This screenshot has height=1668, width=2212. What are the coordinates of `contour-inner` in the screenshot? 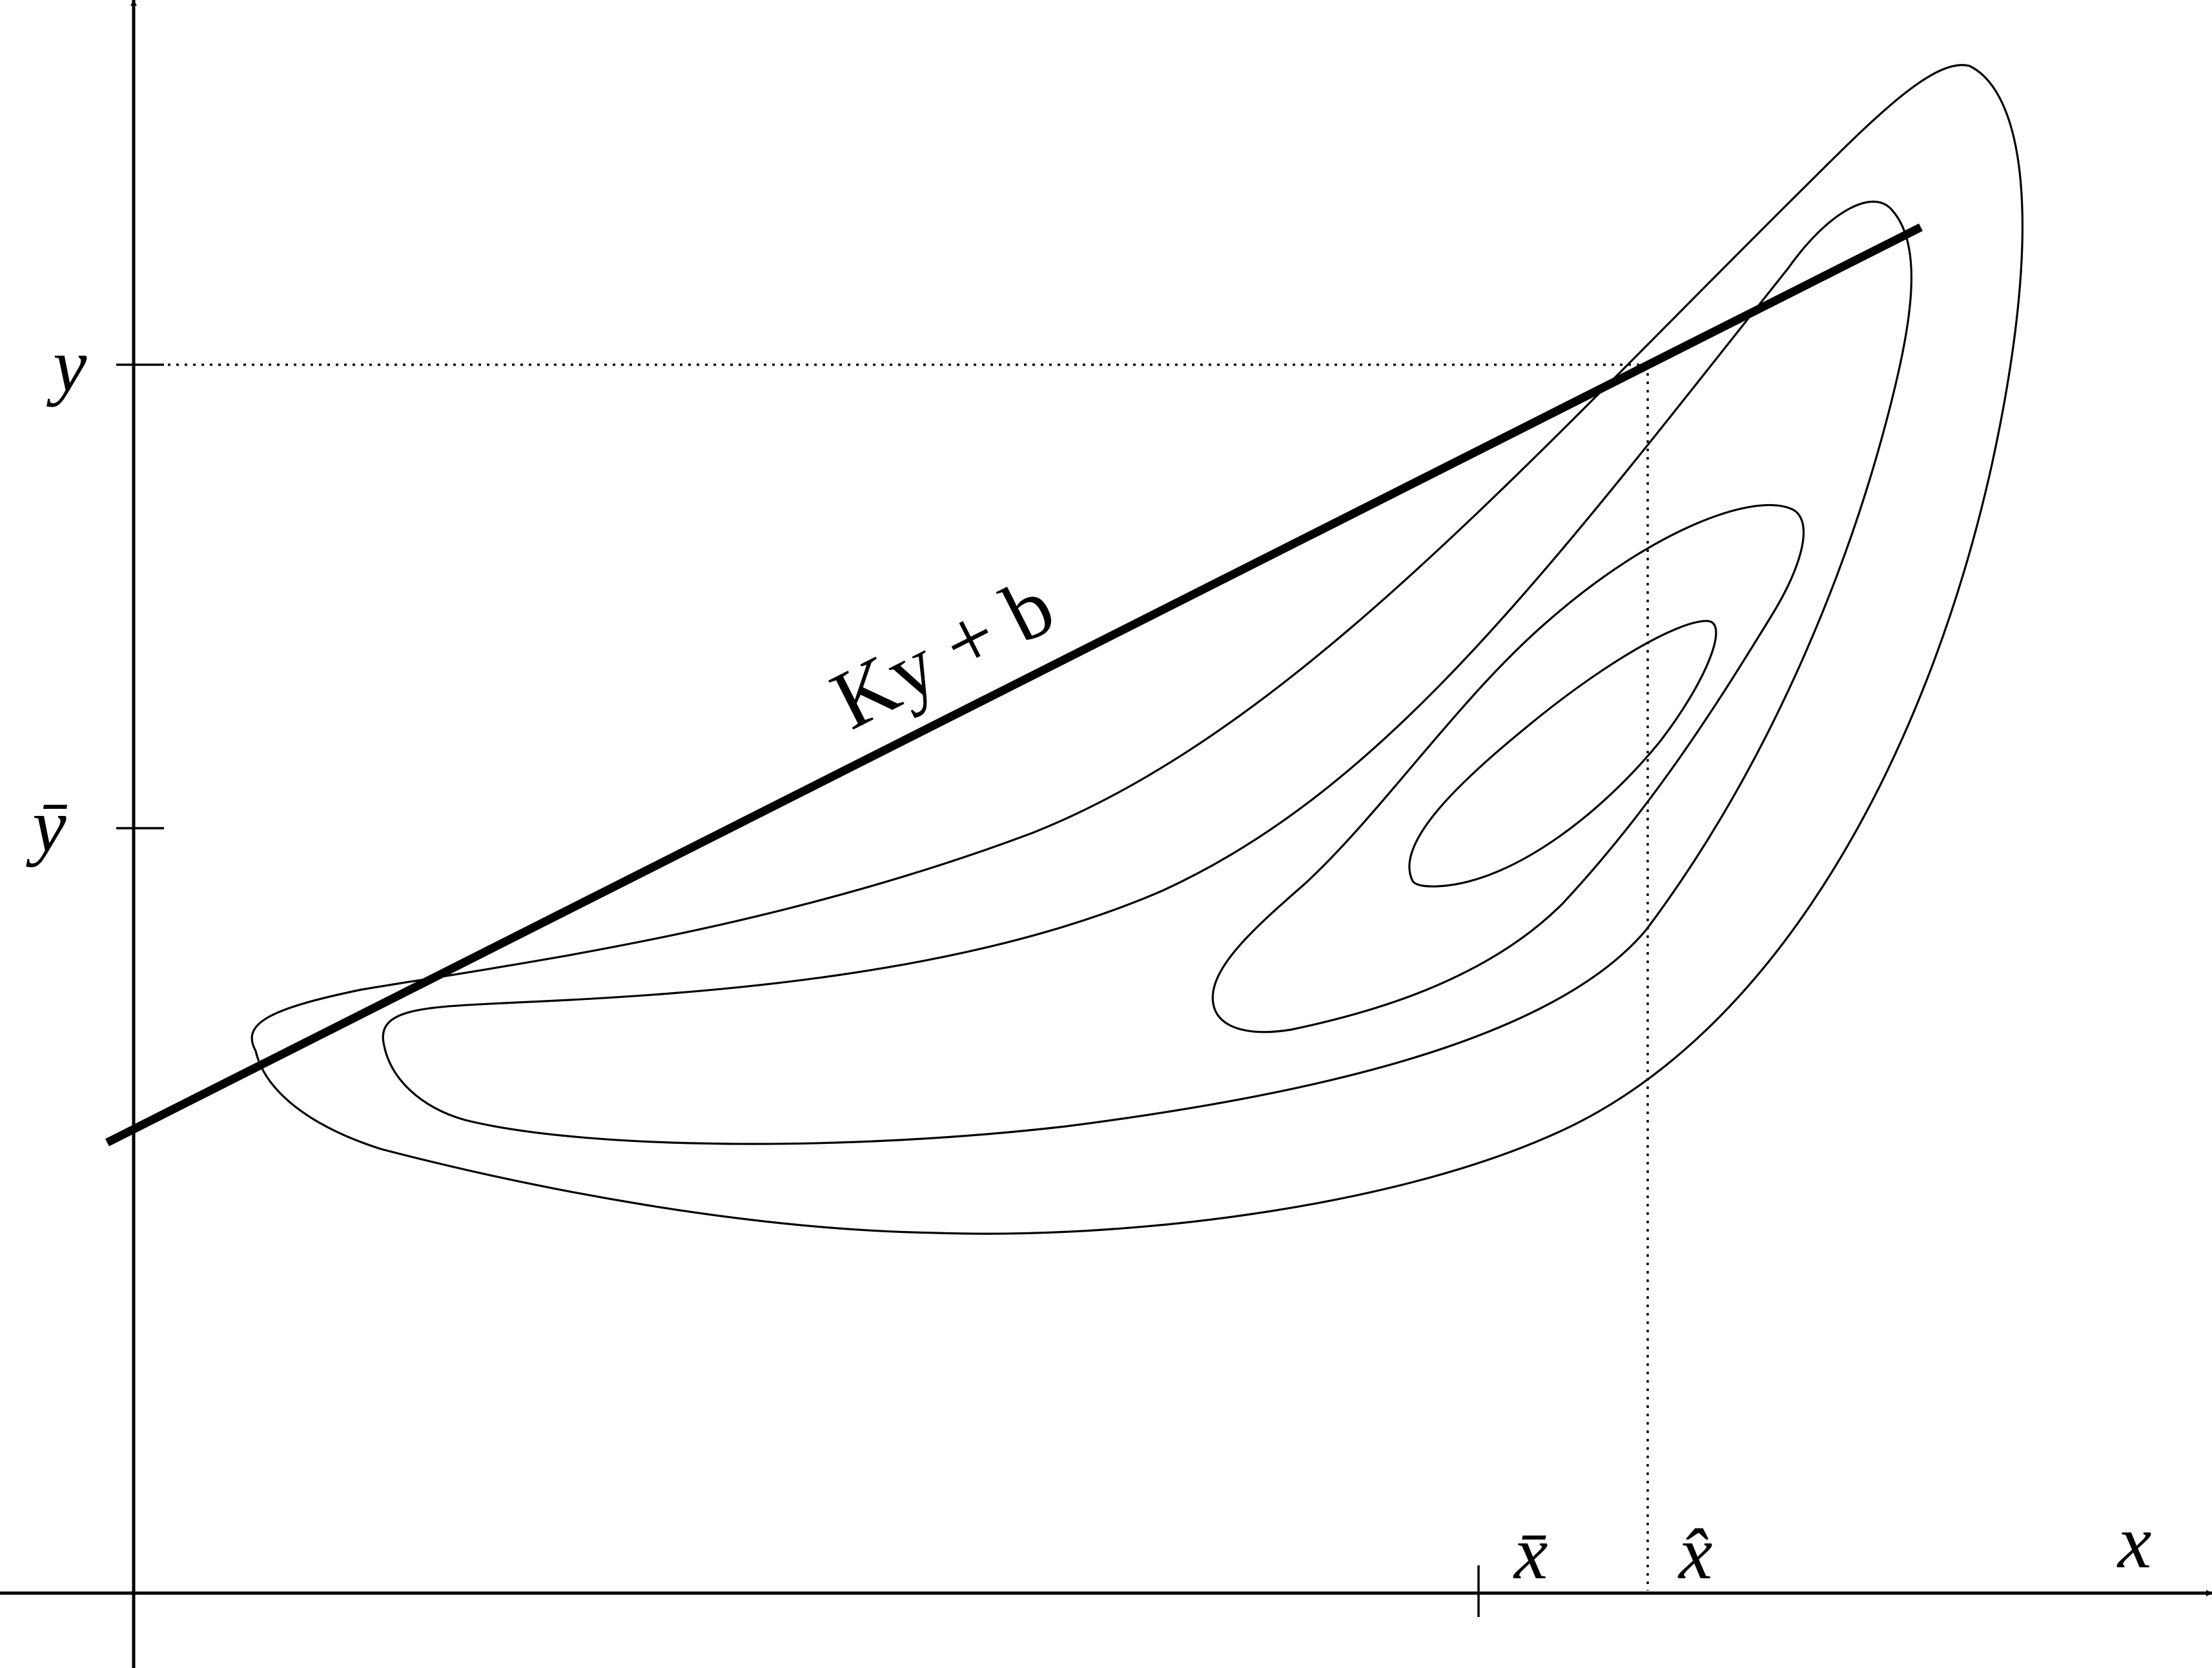 It's located at (1508, 768).